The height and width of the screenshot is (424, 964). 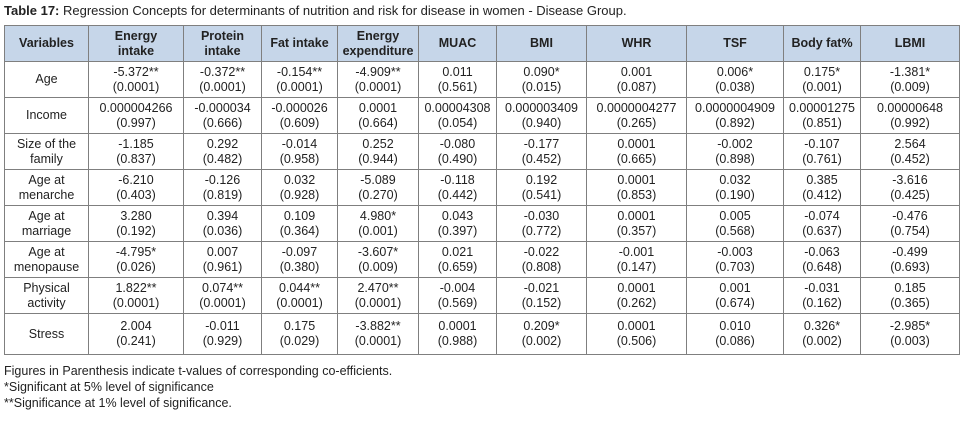 What do you see at coordinates (636, 158) in the screenshot?
I see `t-value: (0.665)` at bounding box center [636, 158].